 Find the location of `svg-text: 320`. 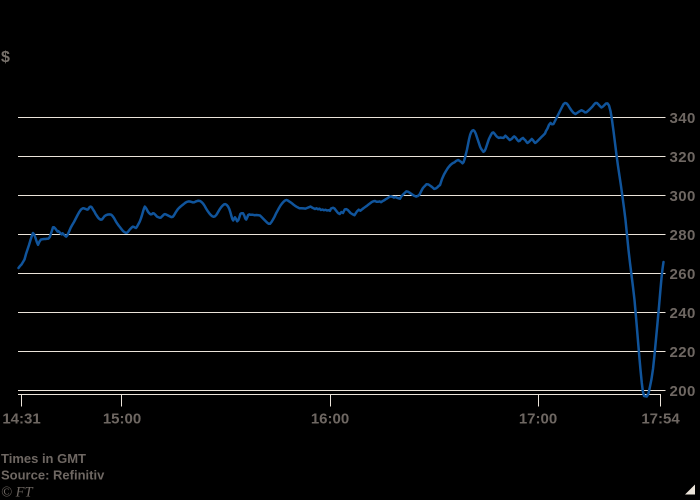

svg-text: 320 is located at coordinates (683, 157).